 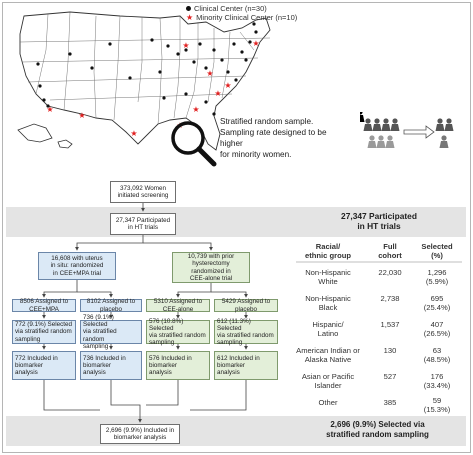 I want to click on row-group: Hispanic/Latino, so click(x=328, y=329).